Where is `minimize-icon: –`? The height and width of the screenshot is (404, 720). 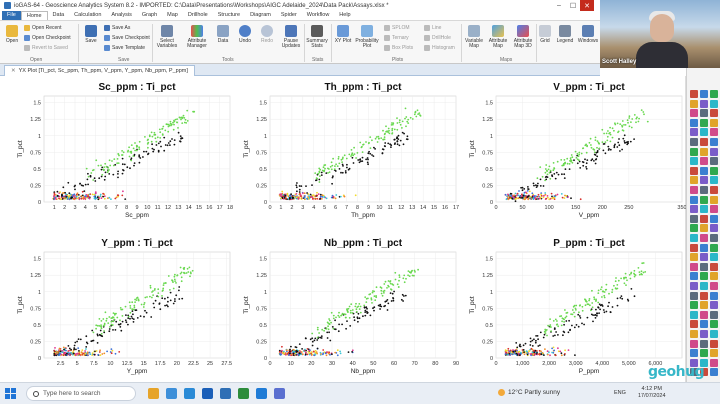
minimize-icon: – is located at coordinates (559, 5).